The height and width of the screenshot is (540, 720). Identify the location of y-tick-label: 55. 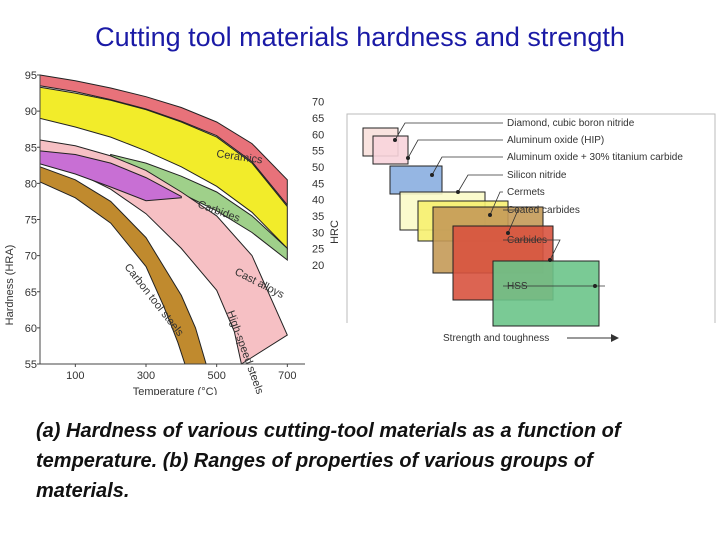
(31, 365).